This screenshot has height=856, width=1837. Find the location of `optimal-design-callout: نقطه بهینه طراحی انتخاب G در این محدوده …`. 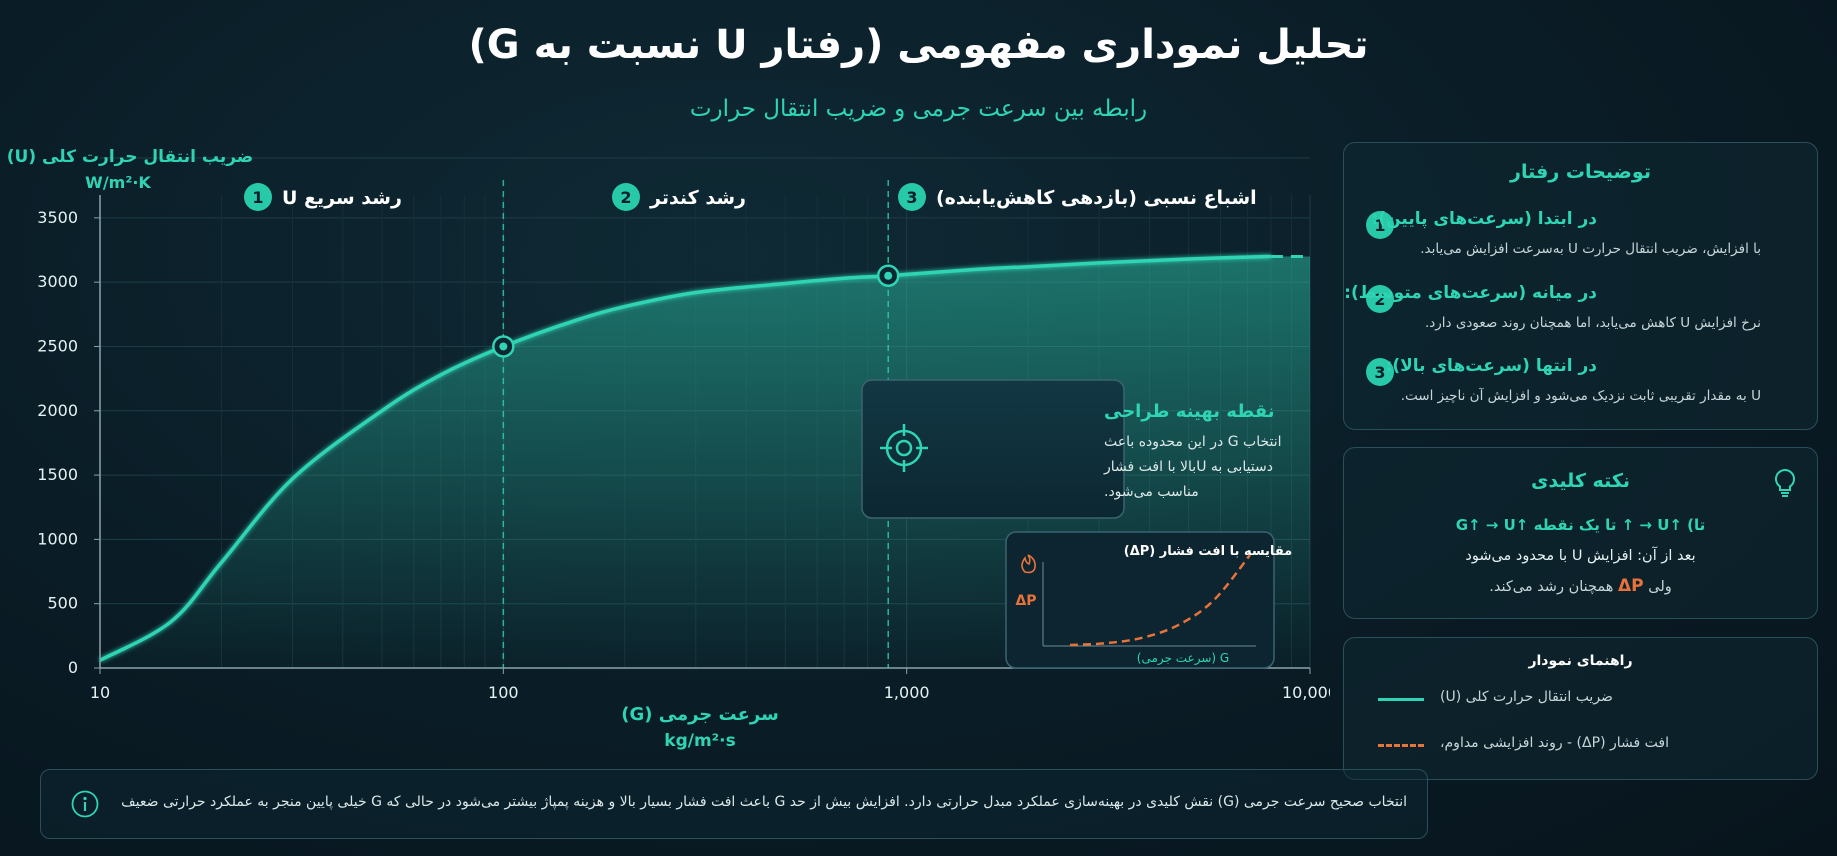

optimal-design-callout: نقطه بهینه طراحی انتخاب G در این محدوده … is located at coordinates (1071, 449).